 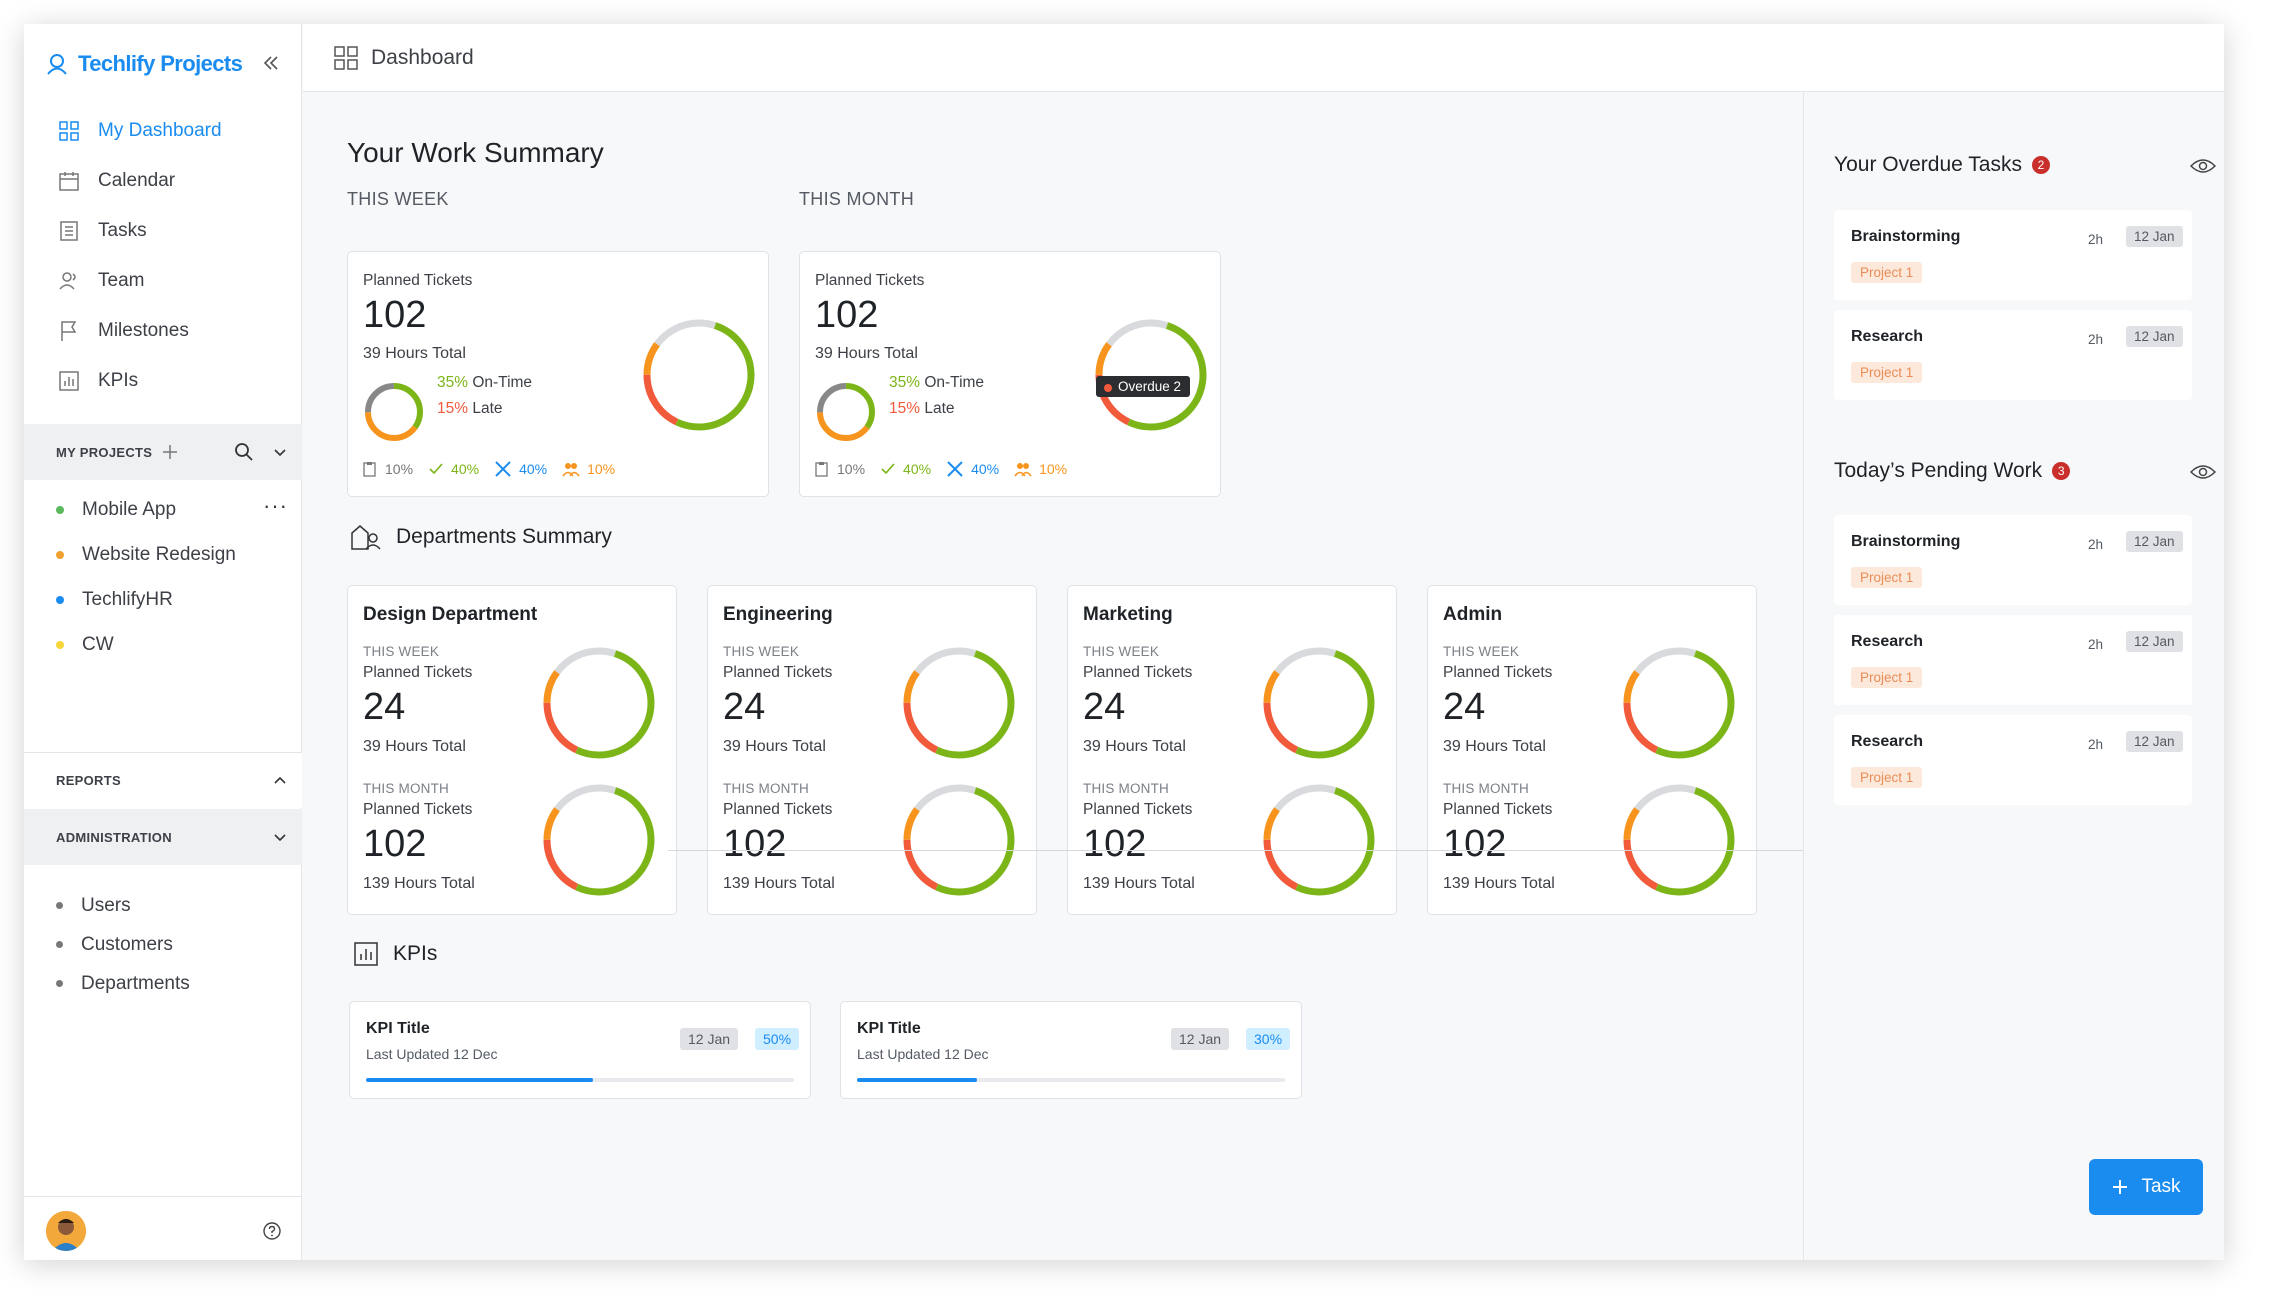 What do you see at coordinates (127, 599) in the screenshot?
I see `project-label: TechlifyHR` at bounding box center [127, 599].